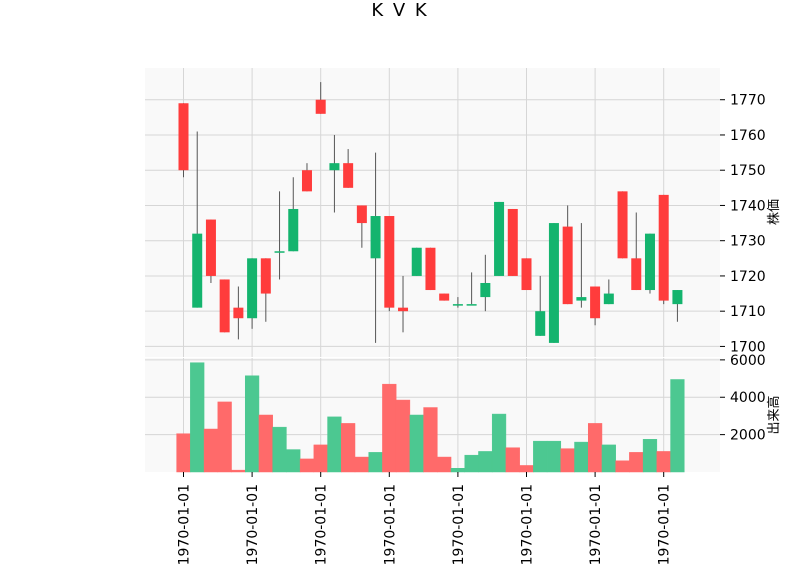 This screenshot has width=800, height=575. Describe the element at coordinates (399, 10) in the screenshot. I see `chart-title: K V K` at that location.